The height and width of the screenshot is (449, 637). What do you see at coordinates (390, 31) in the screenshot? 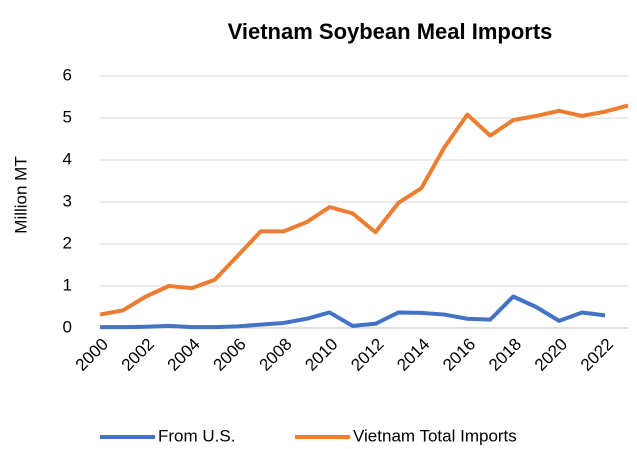
I see `chart-title: Vietnam Soybean Meal Imports` at bounding box center [390, 31].